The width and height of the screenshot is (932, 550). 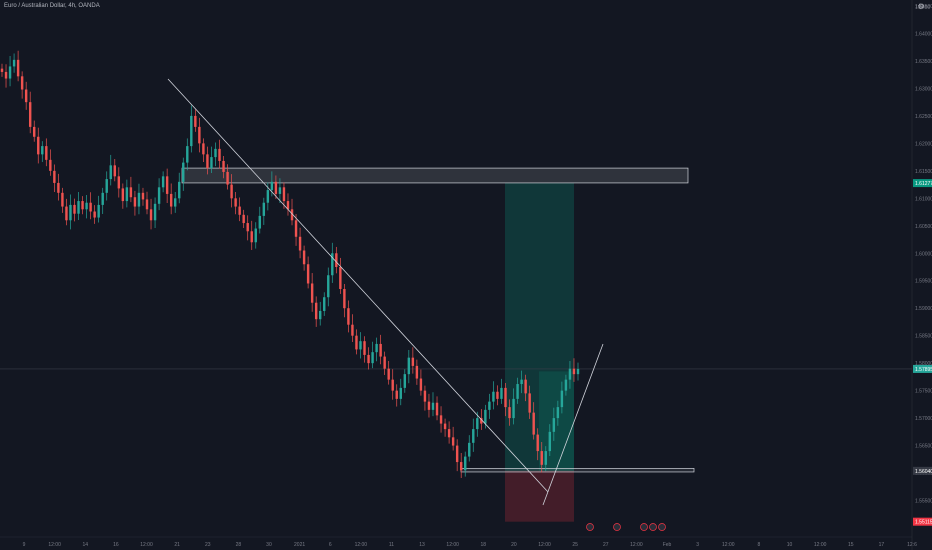 What do you see at coordinates (923, 62) in the screenshot?
I see `price-tick-label: 1.63500` at bounding box center [923, 62].